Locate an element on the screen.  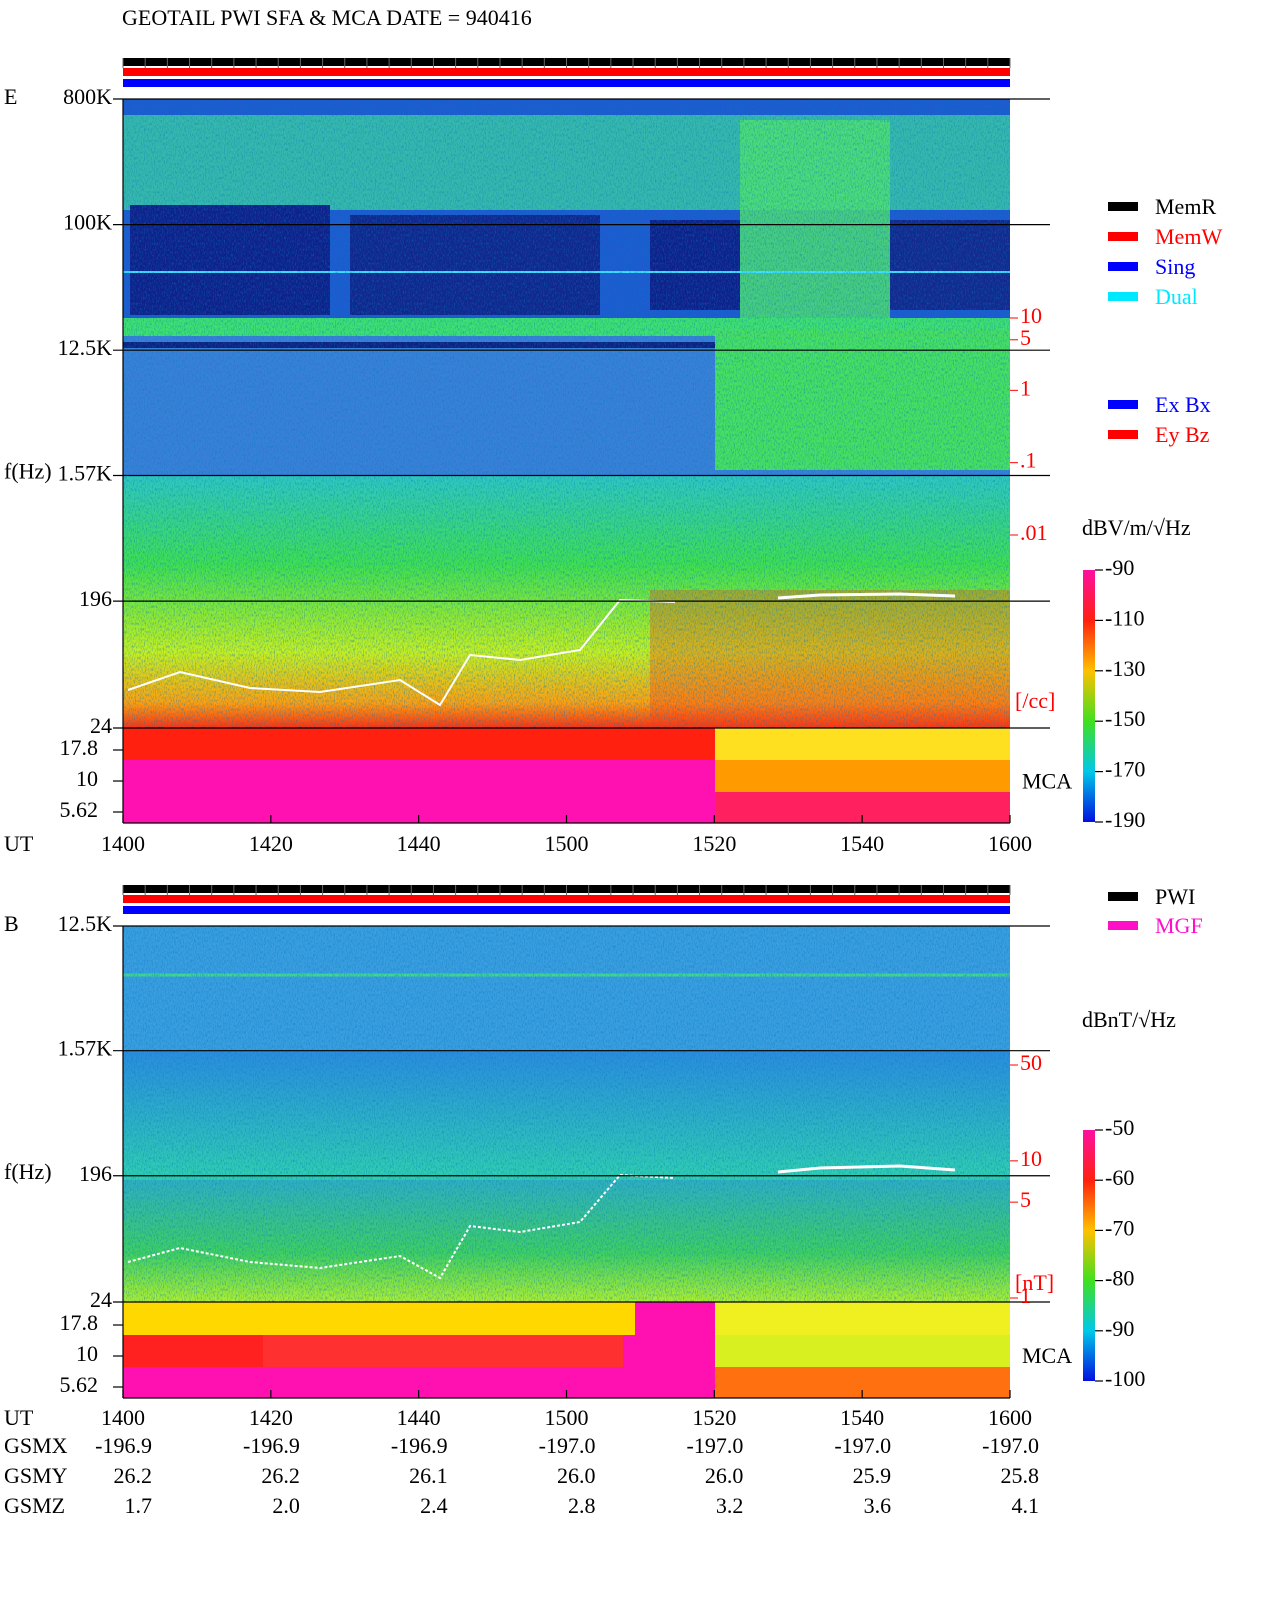
colorbar-tick-label: -50 is located at coordinates (1119, 1127).